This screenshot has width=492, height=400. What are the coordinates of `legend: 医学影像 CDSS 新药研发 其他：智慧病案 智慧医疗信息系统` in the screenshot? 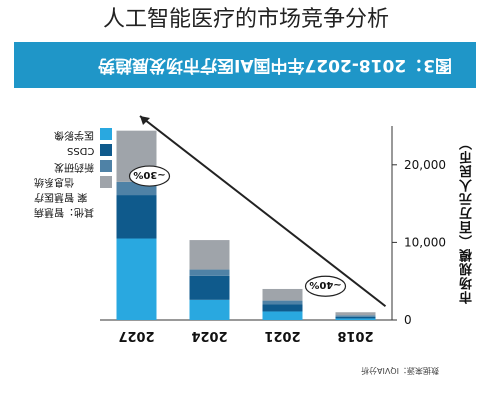 It's located at (71, 185).